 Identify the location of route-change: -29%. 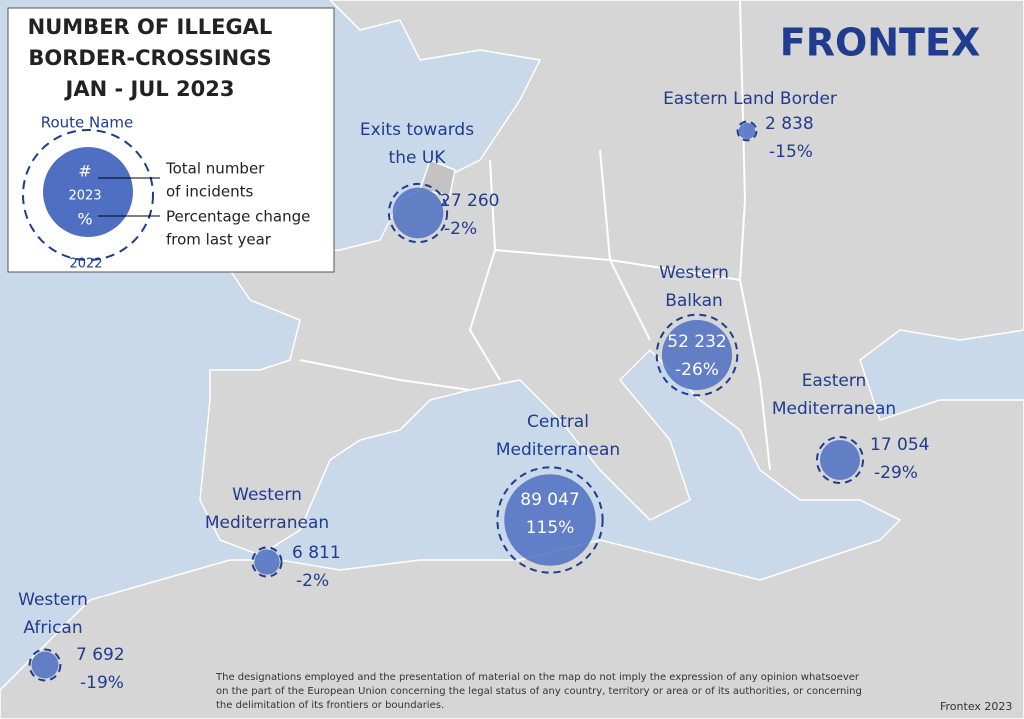
(896, 473).